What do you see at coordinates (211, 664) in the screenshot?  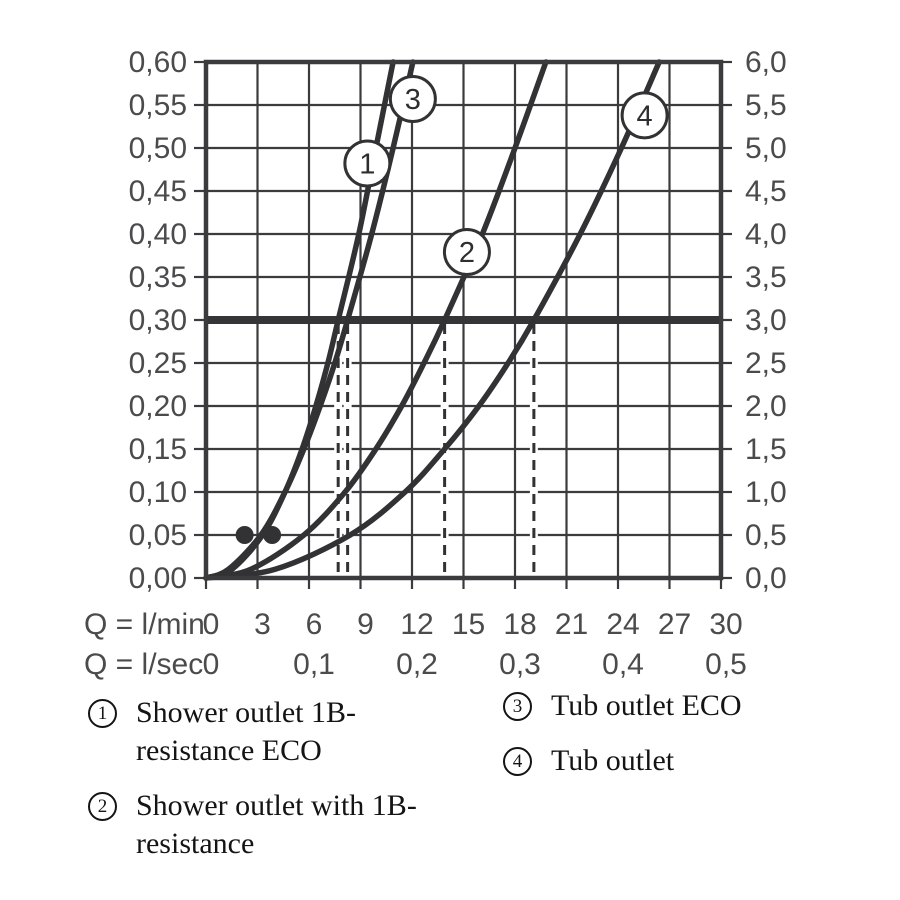 I see `x-axis-lsec-tick-label: 0` at bounding box center [211, 664].